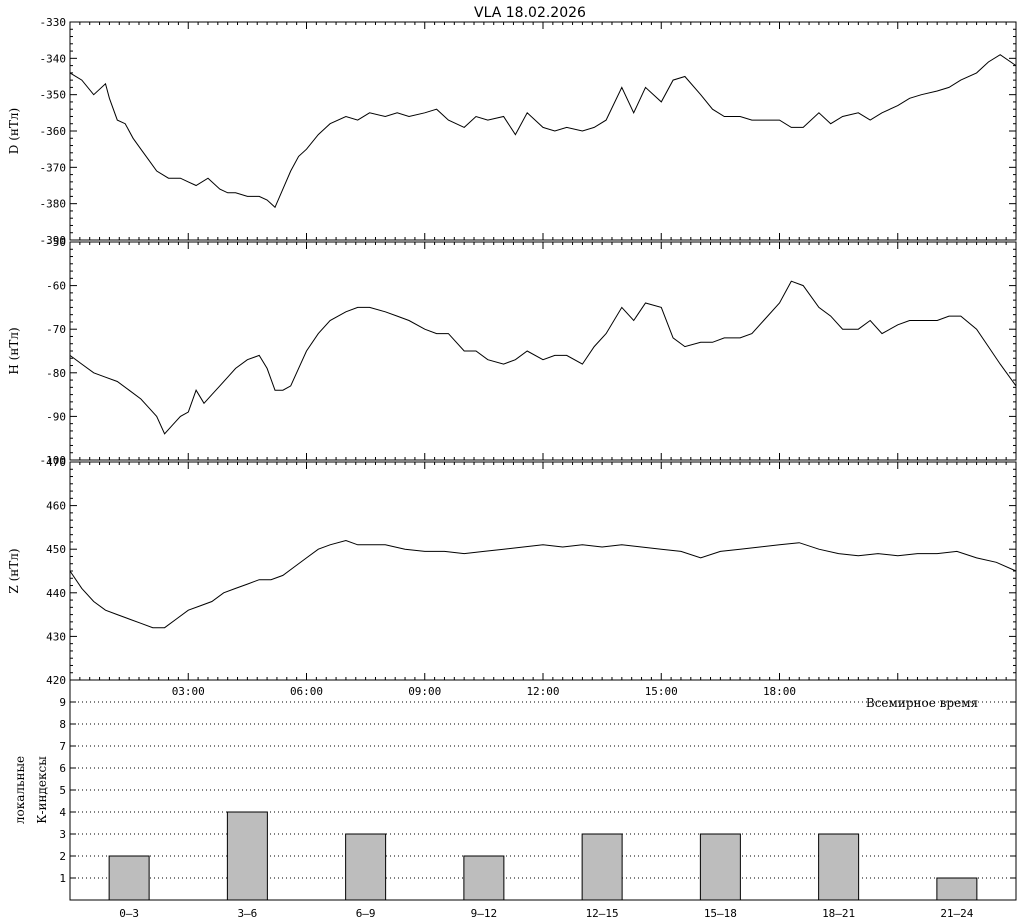  I want to click on y-tick-label: 470, so click(56, 462).